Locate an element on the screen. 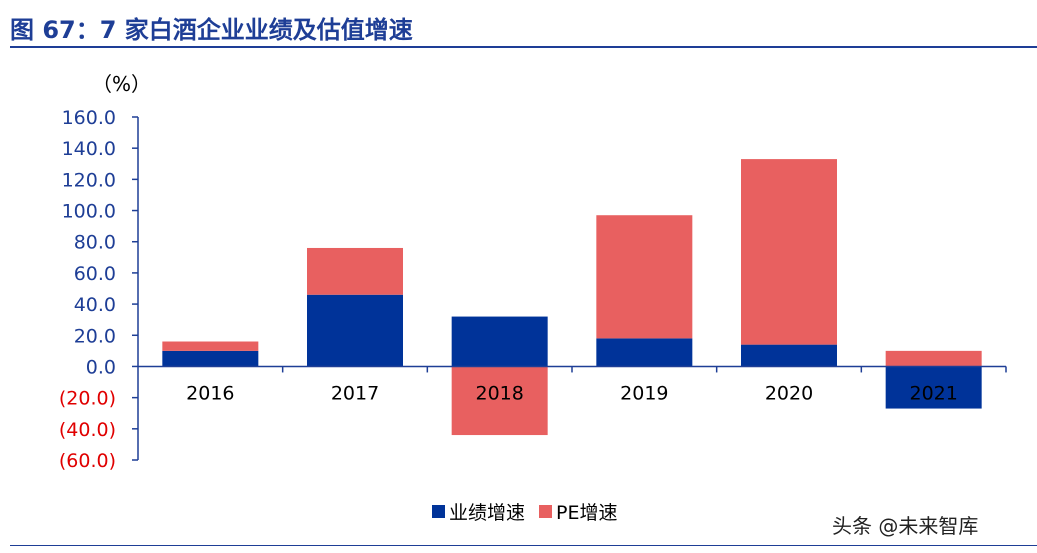  x-tick-label: 2016 is located at coordinates (210, 393).